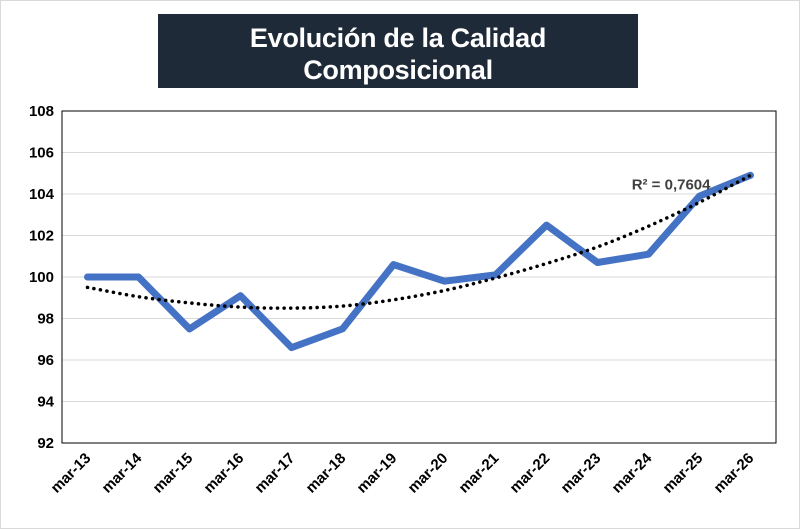  I want to click on y-tick-label: 98, so click(45, 319).